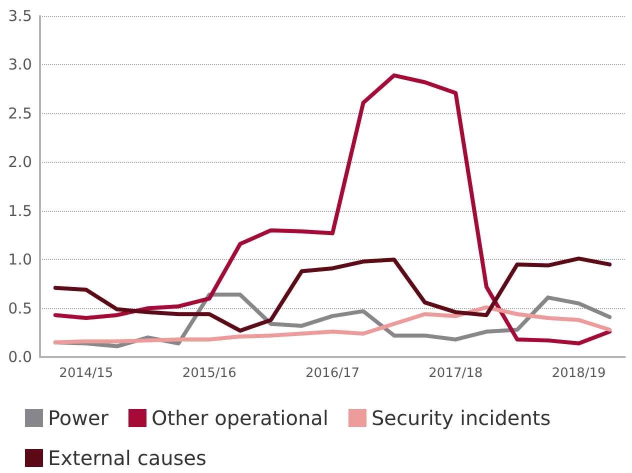  What do you see at coordinates (20, 211) in the screenshot?
I see `y-tick-label: 1.5` at bounding box center [20, 211].